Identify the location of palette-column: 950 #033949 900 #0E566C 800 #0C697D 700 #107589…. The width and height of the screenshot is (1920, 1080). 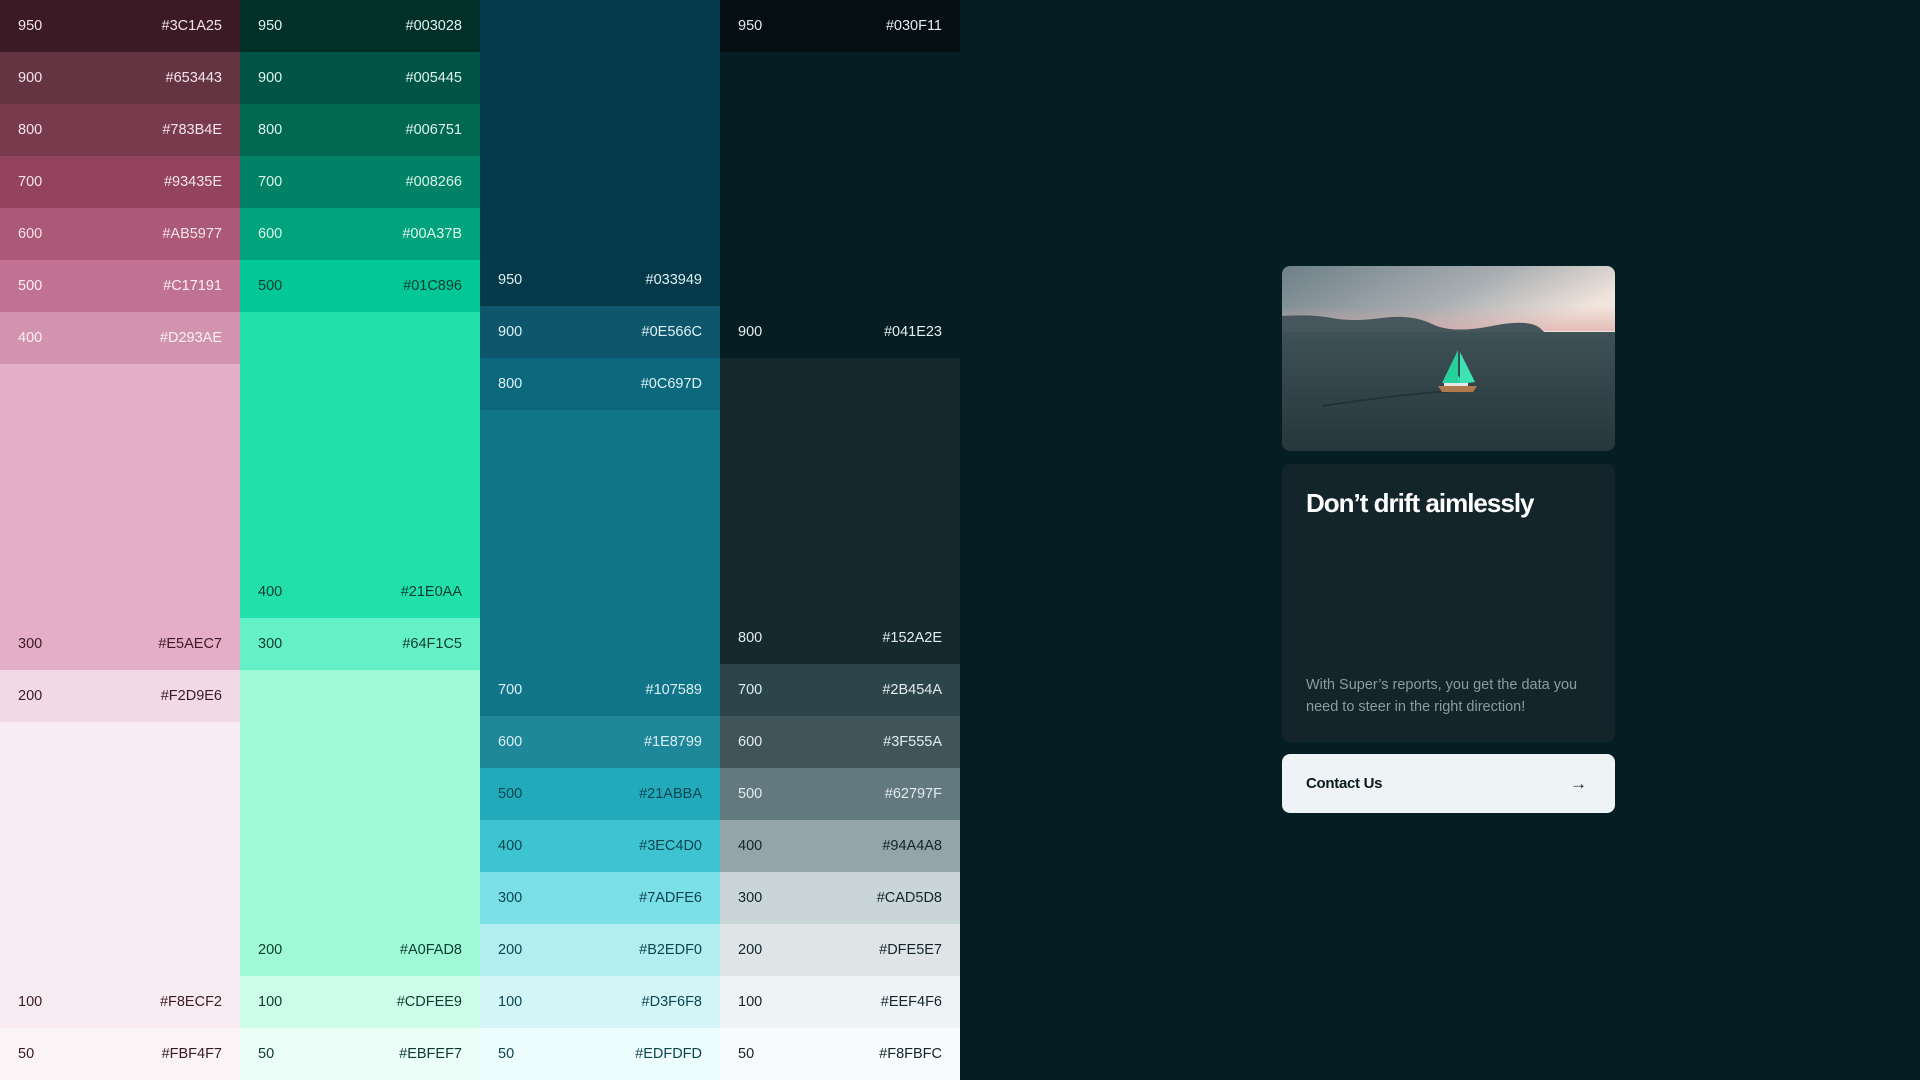
(600, 540).